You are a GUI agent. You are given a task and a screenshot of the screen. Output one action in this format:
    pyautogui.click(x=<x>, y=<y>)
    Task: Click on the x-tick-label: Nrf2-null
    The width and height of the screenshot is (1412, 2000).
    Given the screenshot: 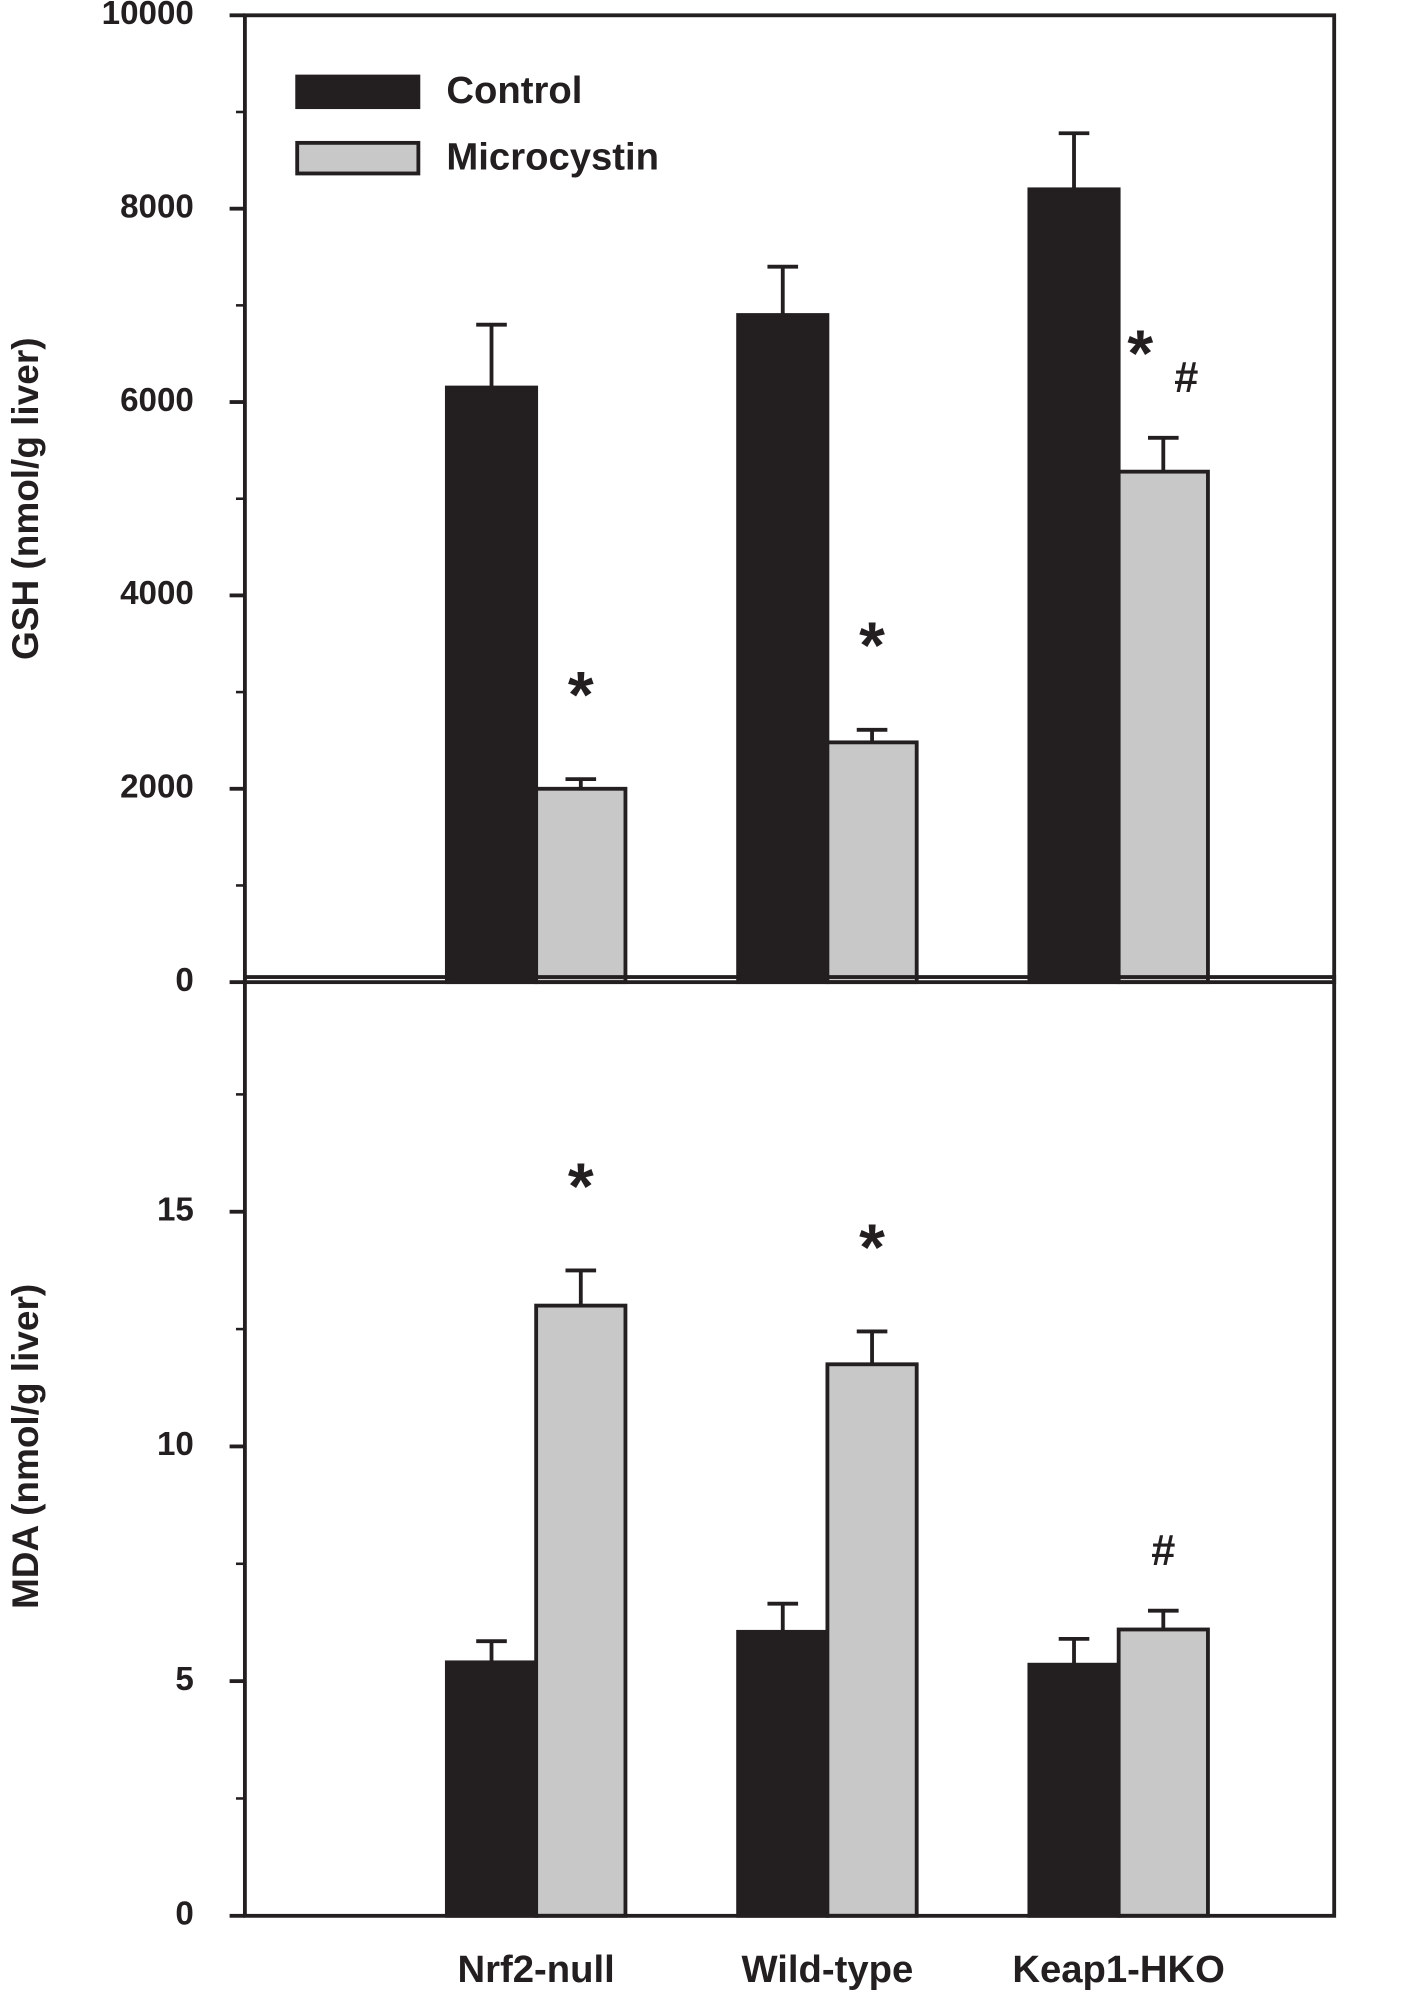 What is the action you would take?
    pyautogui.click(x=536, y=1969)
    